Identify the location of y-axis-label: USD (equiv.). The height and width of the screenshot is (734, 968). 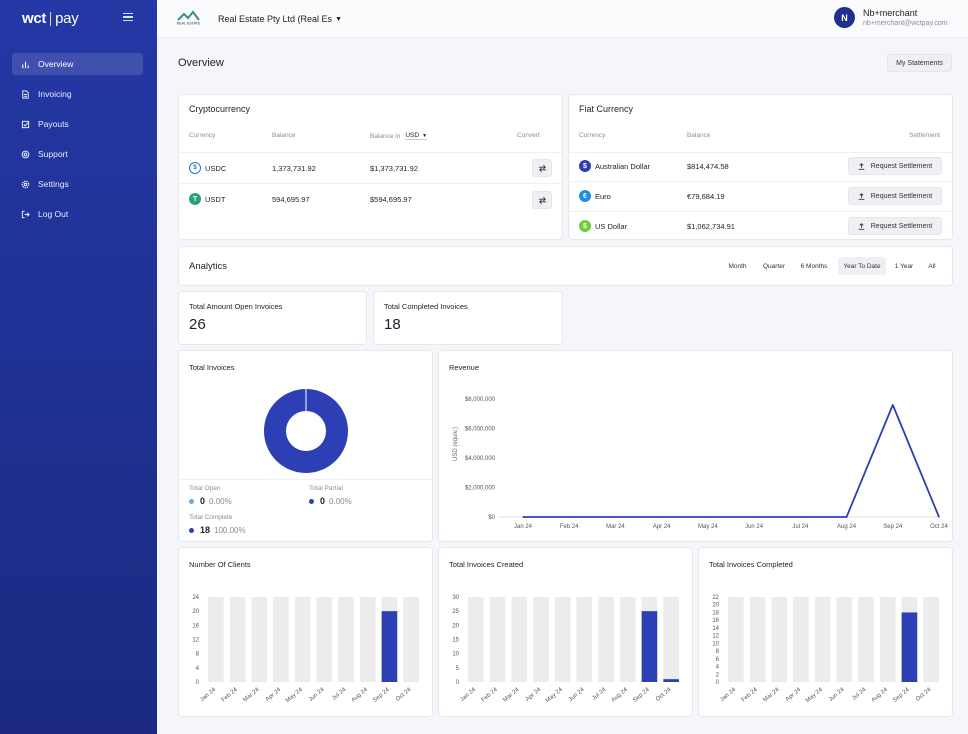
(456, 444).